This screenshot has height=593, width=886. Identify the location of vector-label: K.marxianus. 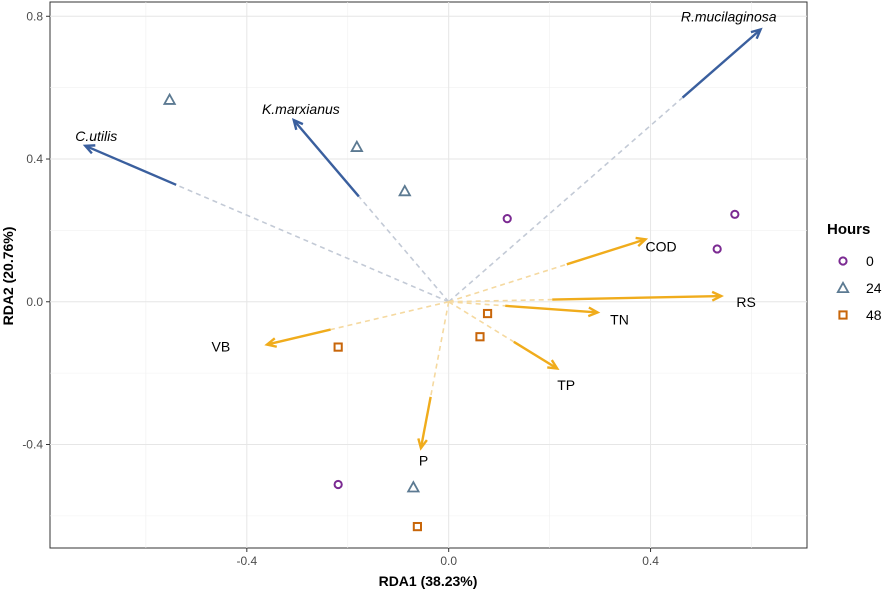
(301, 109).